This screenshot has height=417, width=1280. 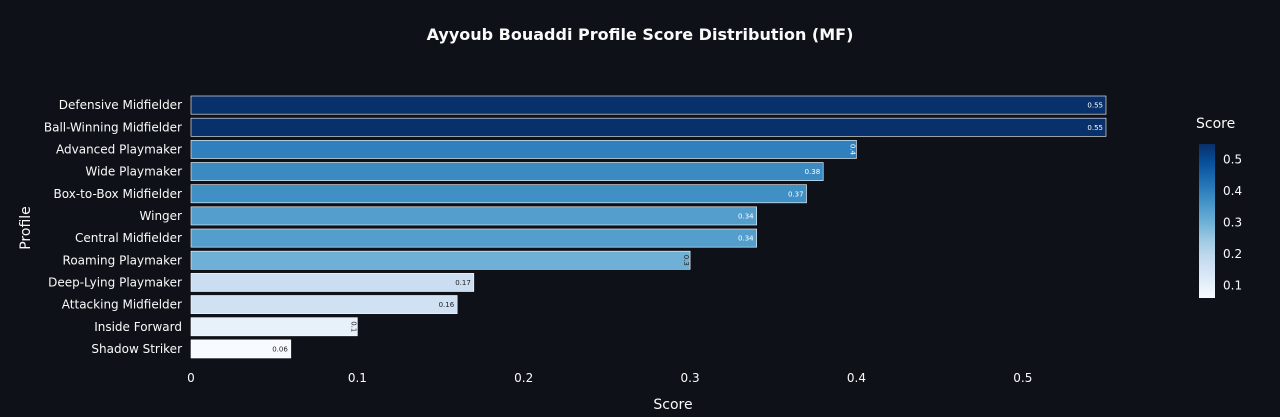 I want to click on colorbar-tick-label: 0.3, so click(x=1232, y=223).